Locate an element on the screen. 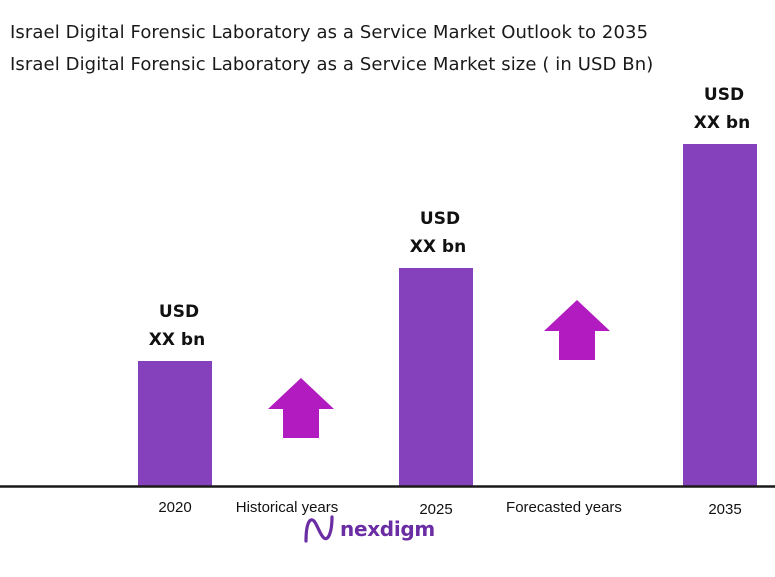  period-label-forecasted: Forecasted years is located at coordinates (564, 507).